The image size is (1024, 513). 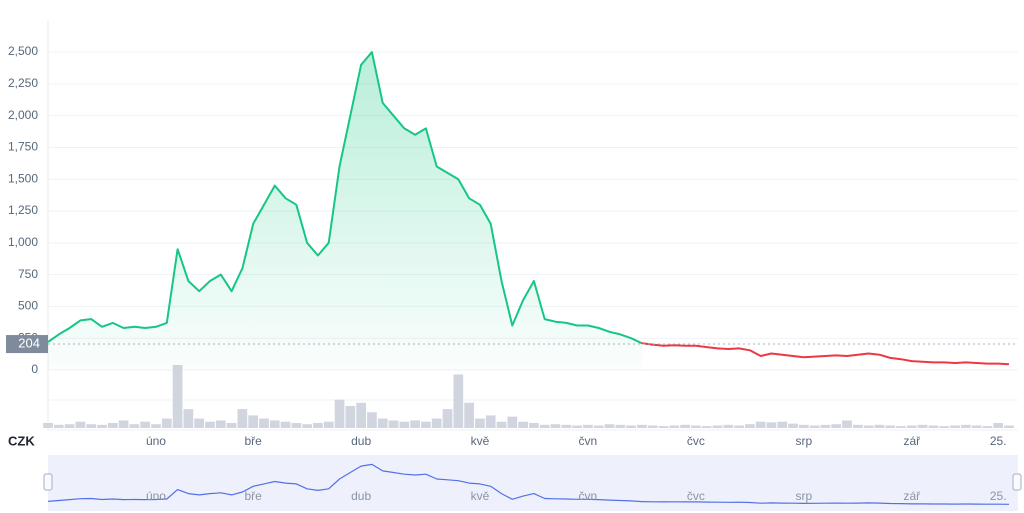 What do you see at coordinates (588, 496) in the screenshot?
I see `navigator-label: čvn` at bounding box center [588, 496].